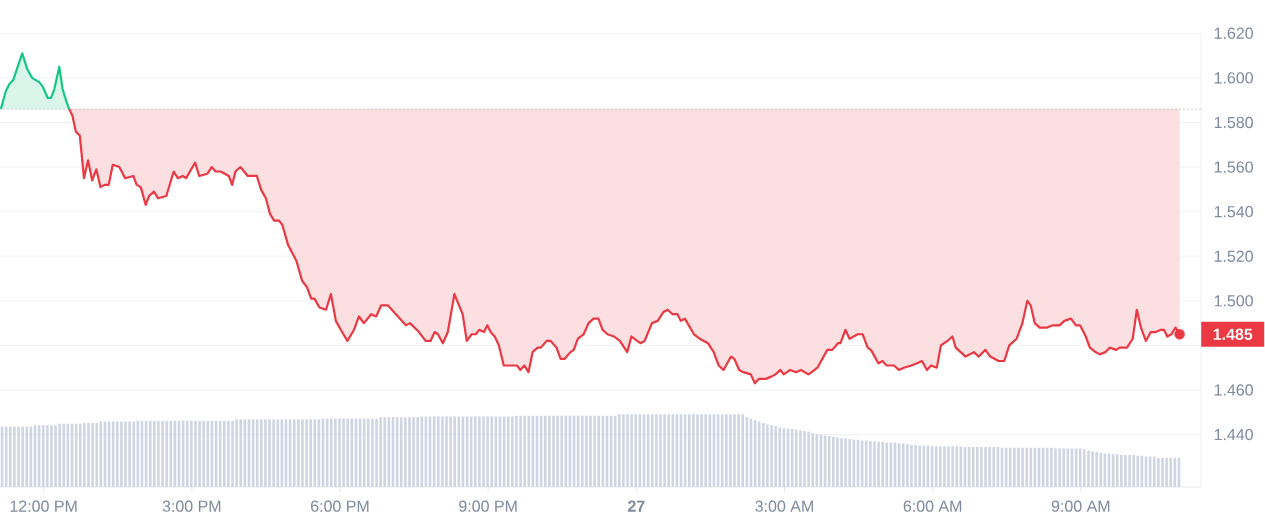  Describe the element at coordinates (784, 506) in the screenshot. I see `x-tick-label: 3:00 AM` at that location.